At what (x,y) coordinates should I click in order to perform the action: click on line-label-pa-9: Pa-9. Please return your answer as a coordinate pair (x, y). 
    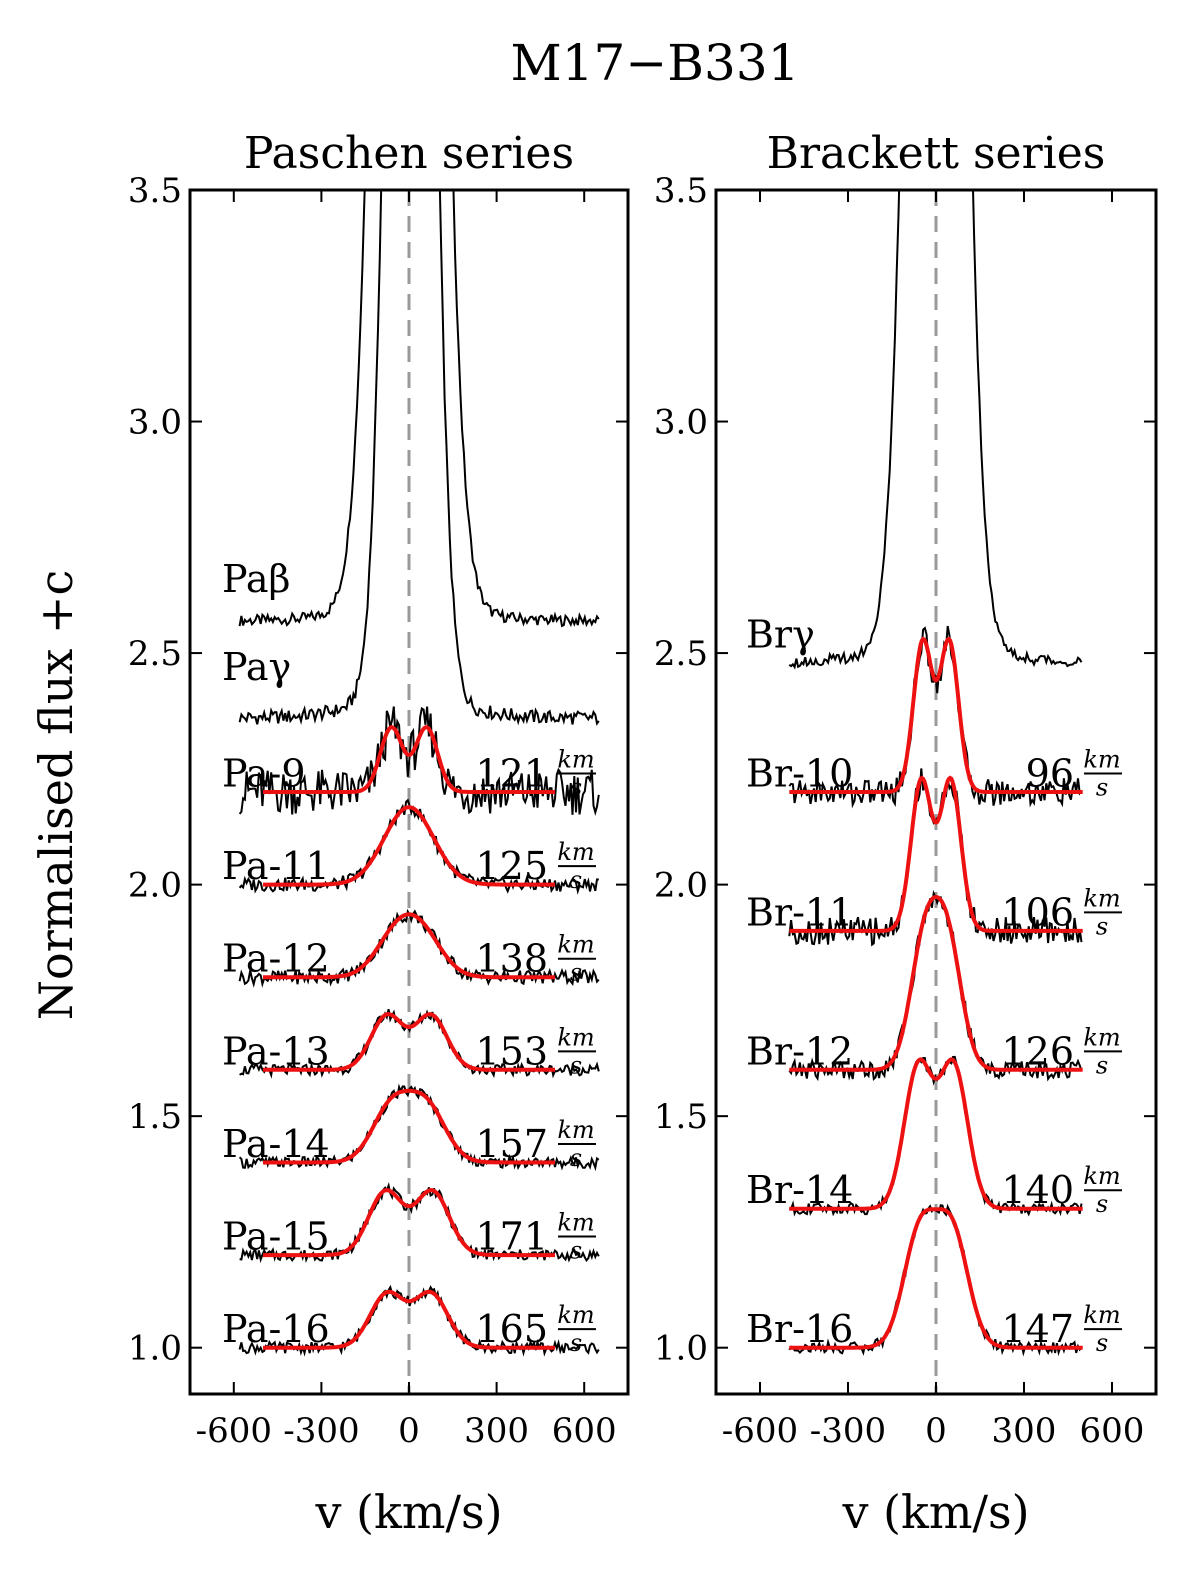
    Looking at the image, I should click on (264, 773).